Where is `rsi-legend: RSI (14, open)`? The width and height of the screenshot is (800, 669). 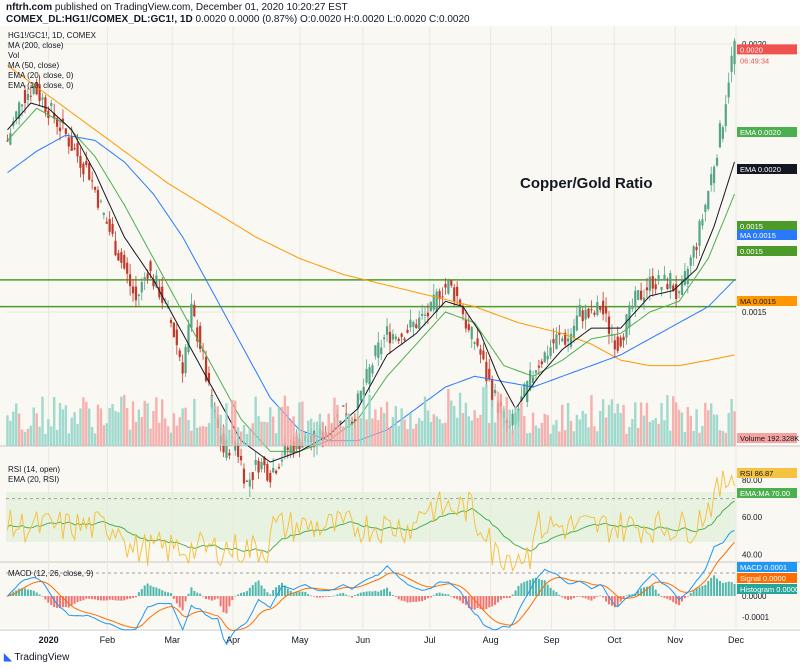
rsi-legend: RSI (14, open) is located at coordinates (34, 469).